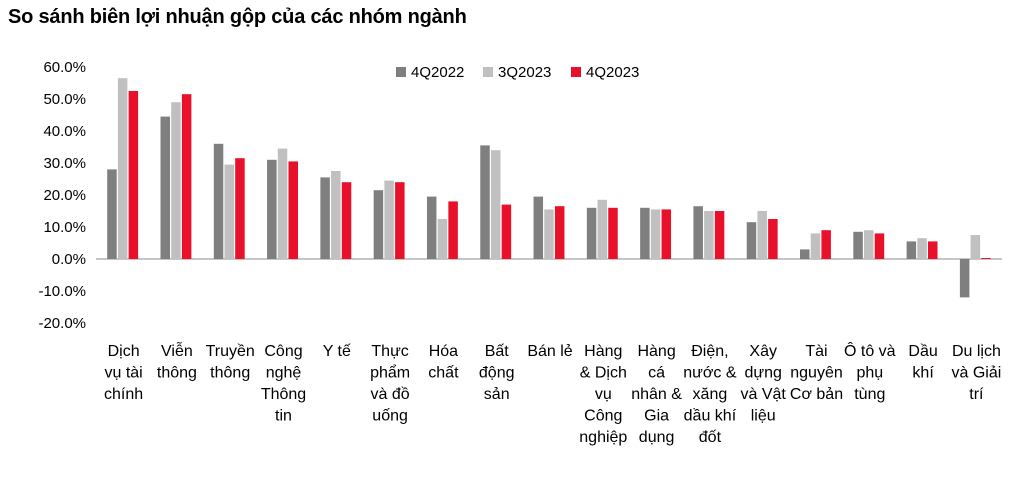 This screenshot has width=1024, height=479. Describe the element at coordinates (764, 384) in the screenshot. I see `category-label: Xây dựng và Vật liệu` at that location.